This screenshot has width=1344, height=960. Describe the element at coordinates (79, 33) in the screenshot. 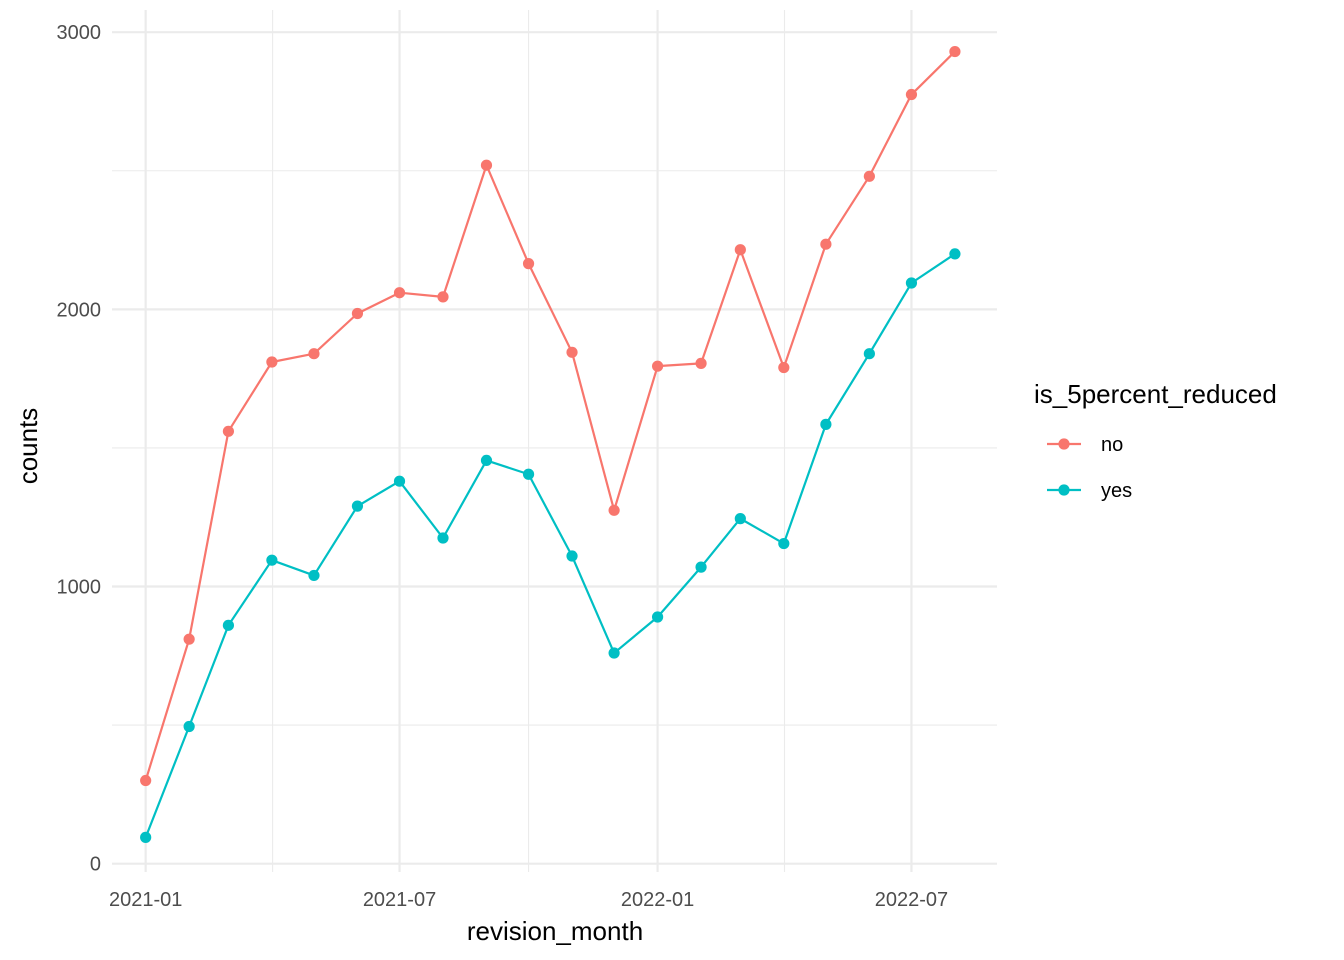

I see `y-tick-label: 3000` at that location.